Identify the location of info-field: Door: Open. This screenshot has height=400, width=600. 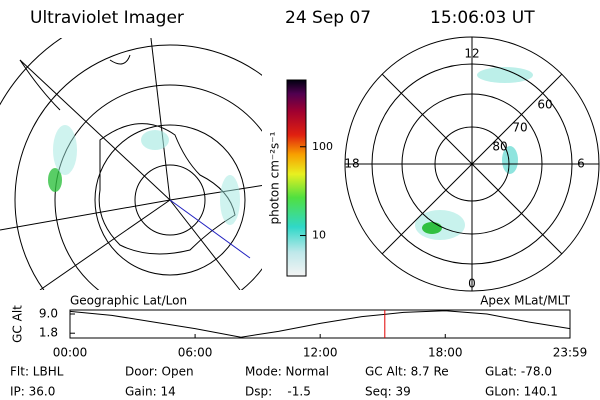
(159, 372).